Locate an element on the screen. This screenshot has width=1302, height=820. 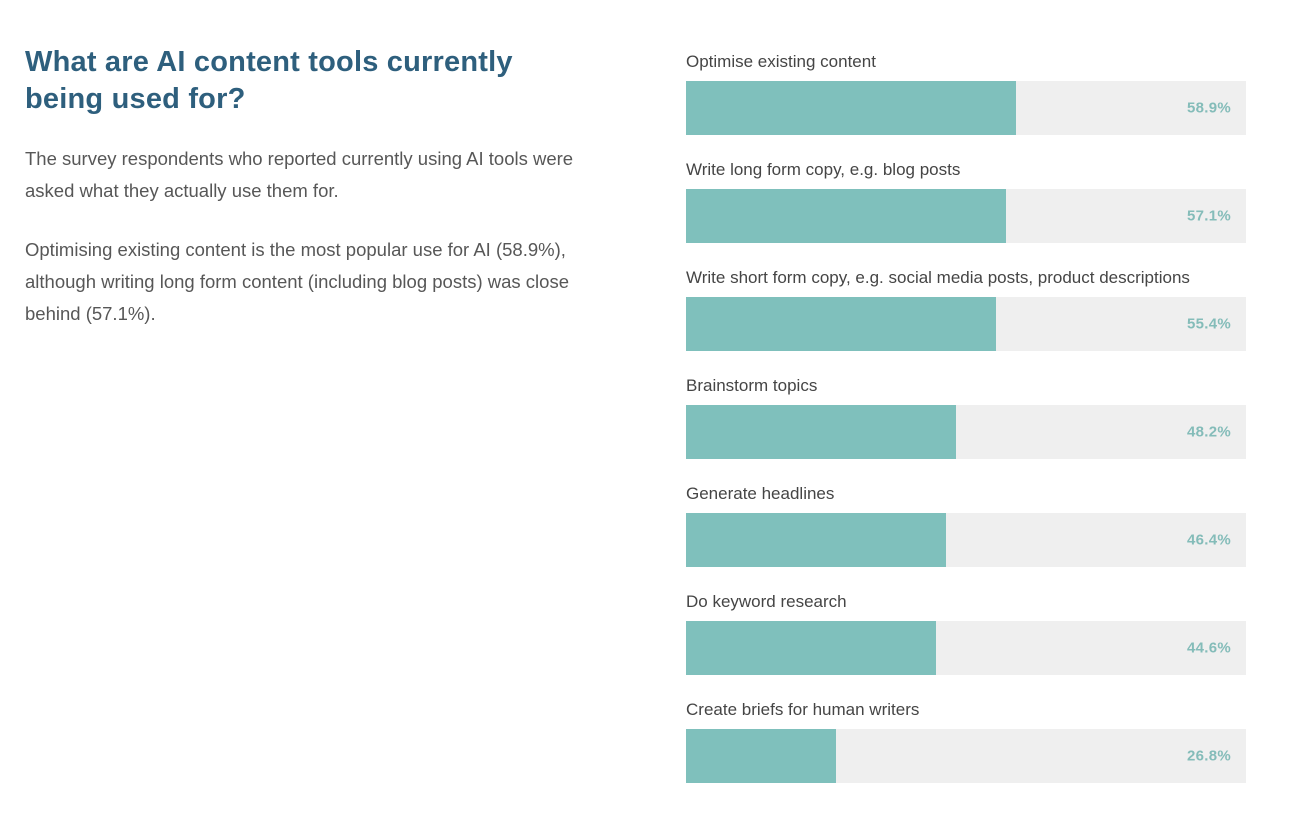
bar-track: 26.8% is located at coordinates (966, 756).